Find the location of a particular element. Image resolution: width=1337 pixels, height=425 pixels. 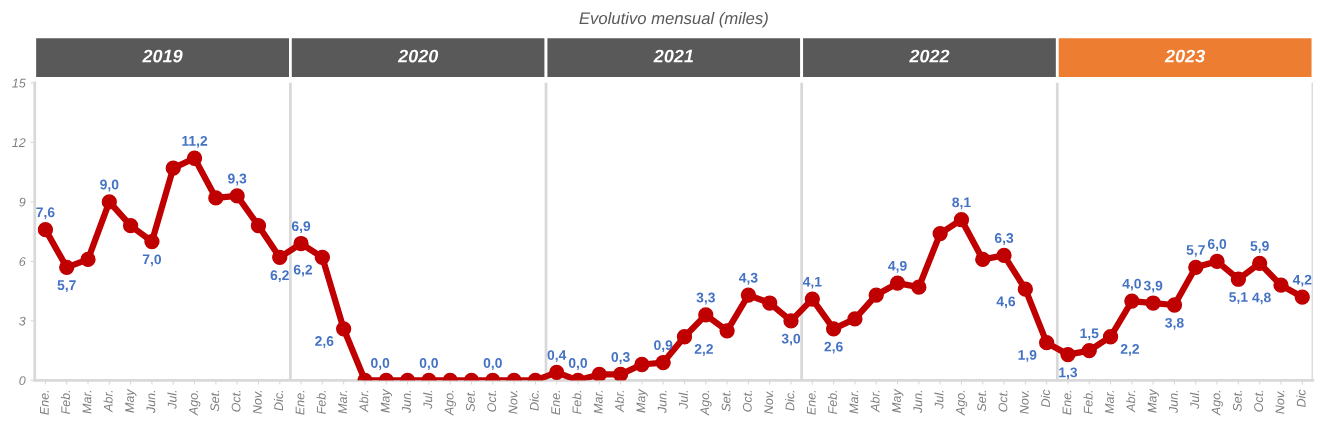

data-label: 2,2 is located at coordinates (1130, 350).